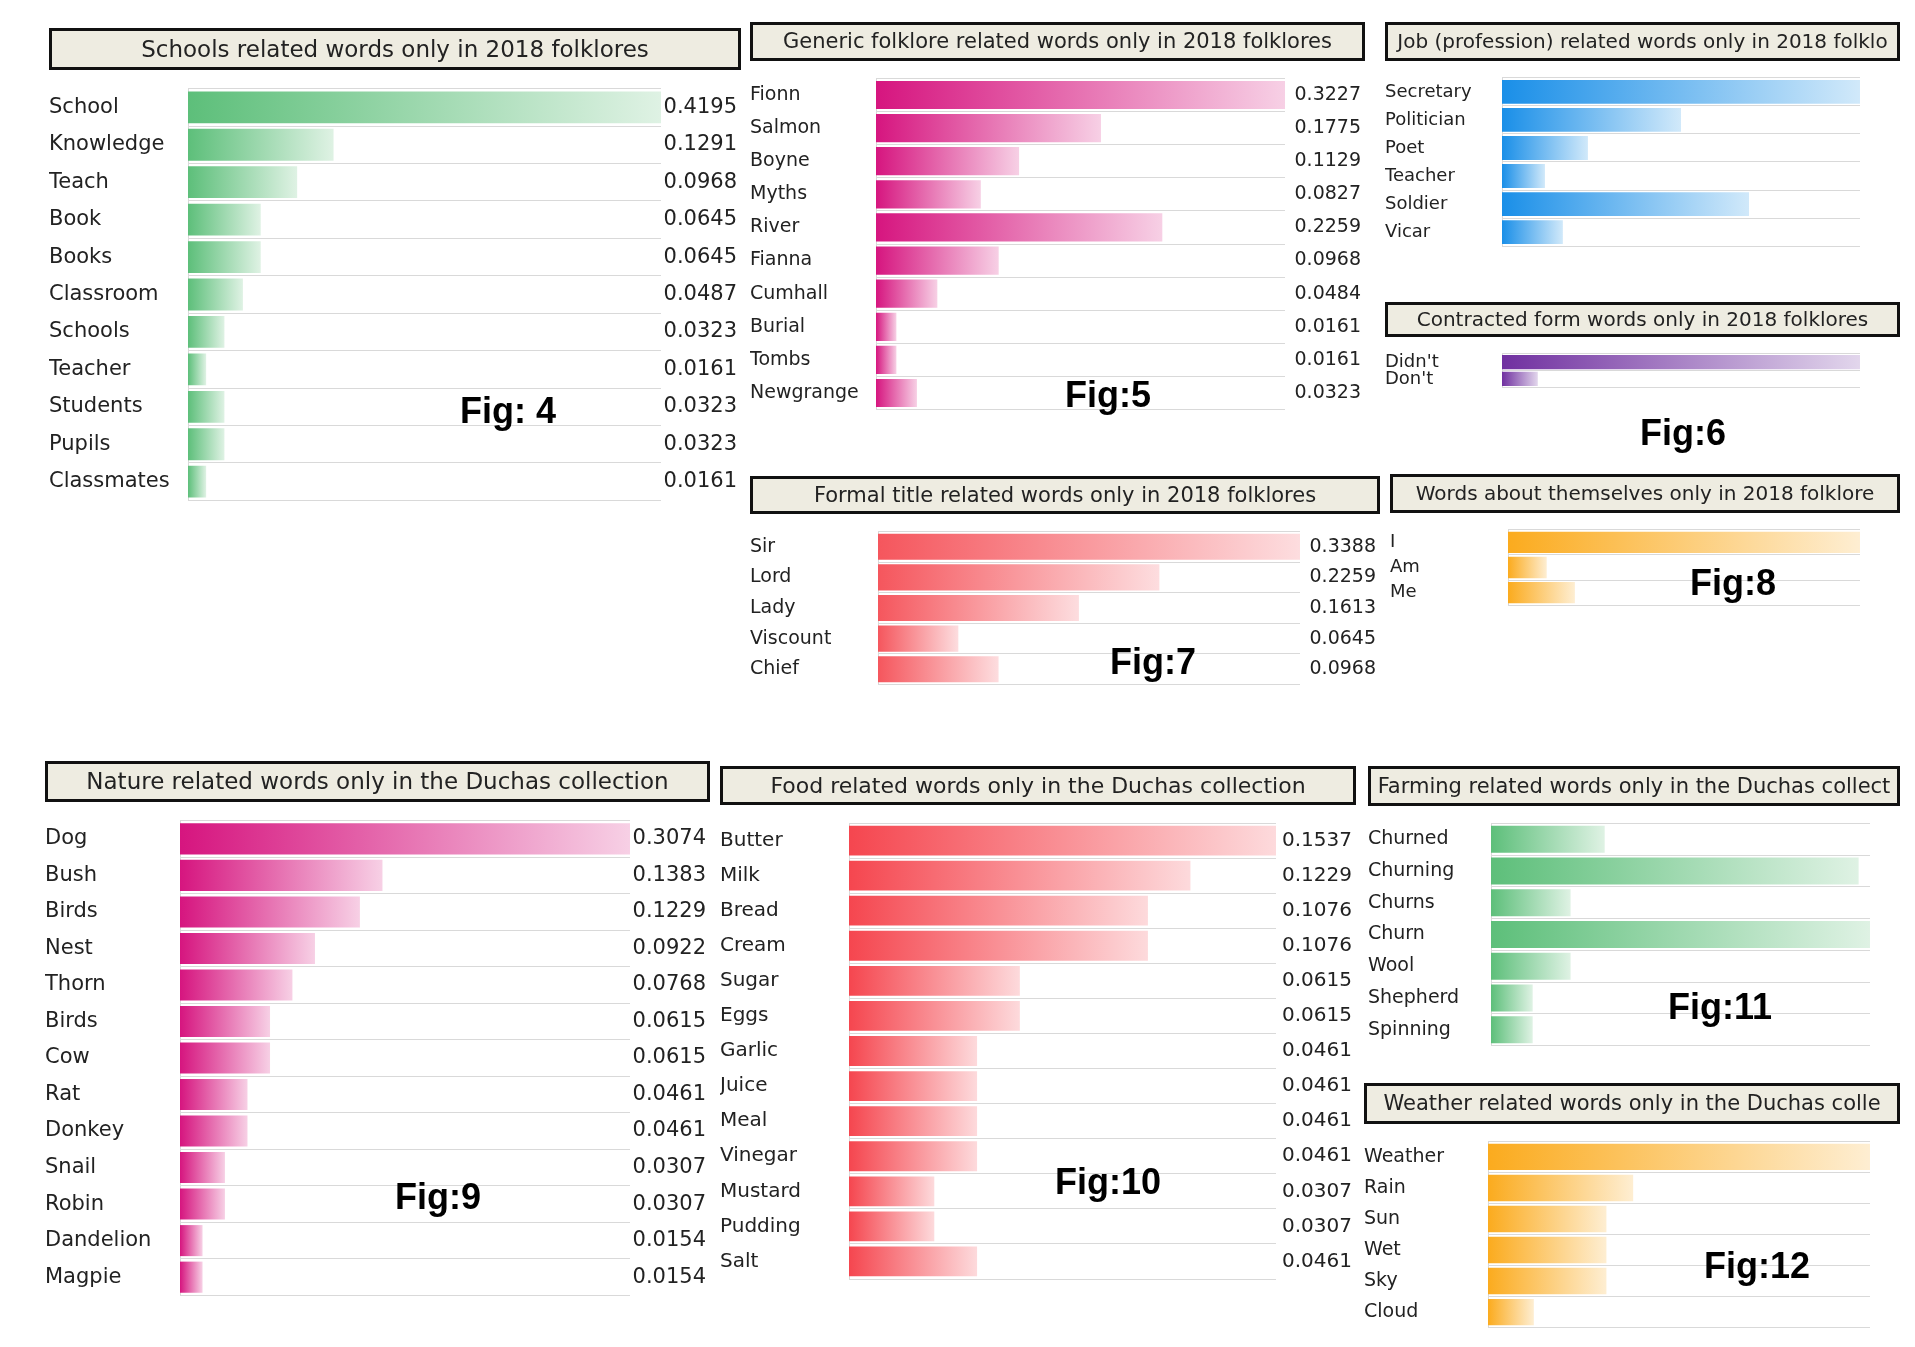 This screenshot has width=1915, height=1347. What do you see at coordinates (1414, 995) in the screenshot?
I see `y-tick-label: Shepherd` at bounding box center [1414, 995].